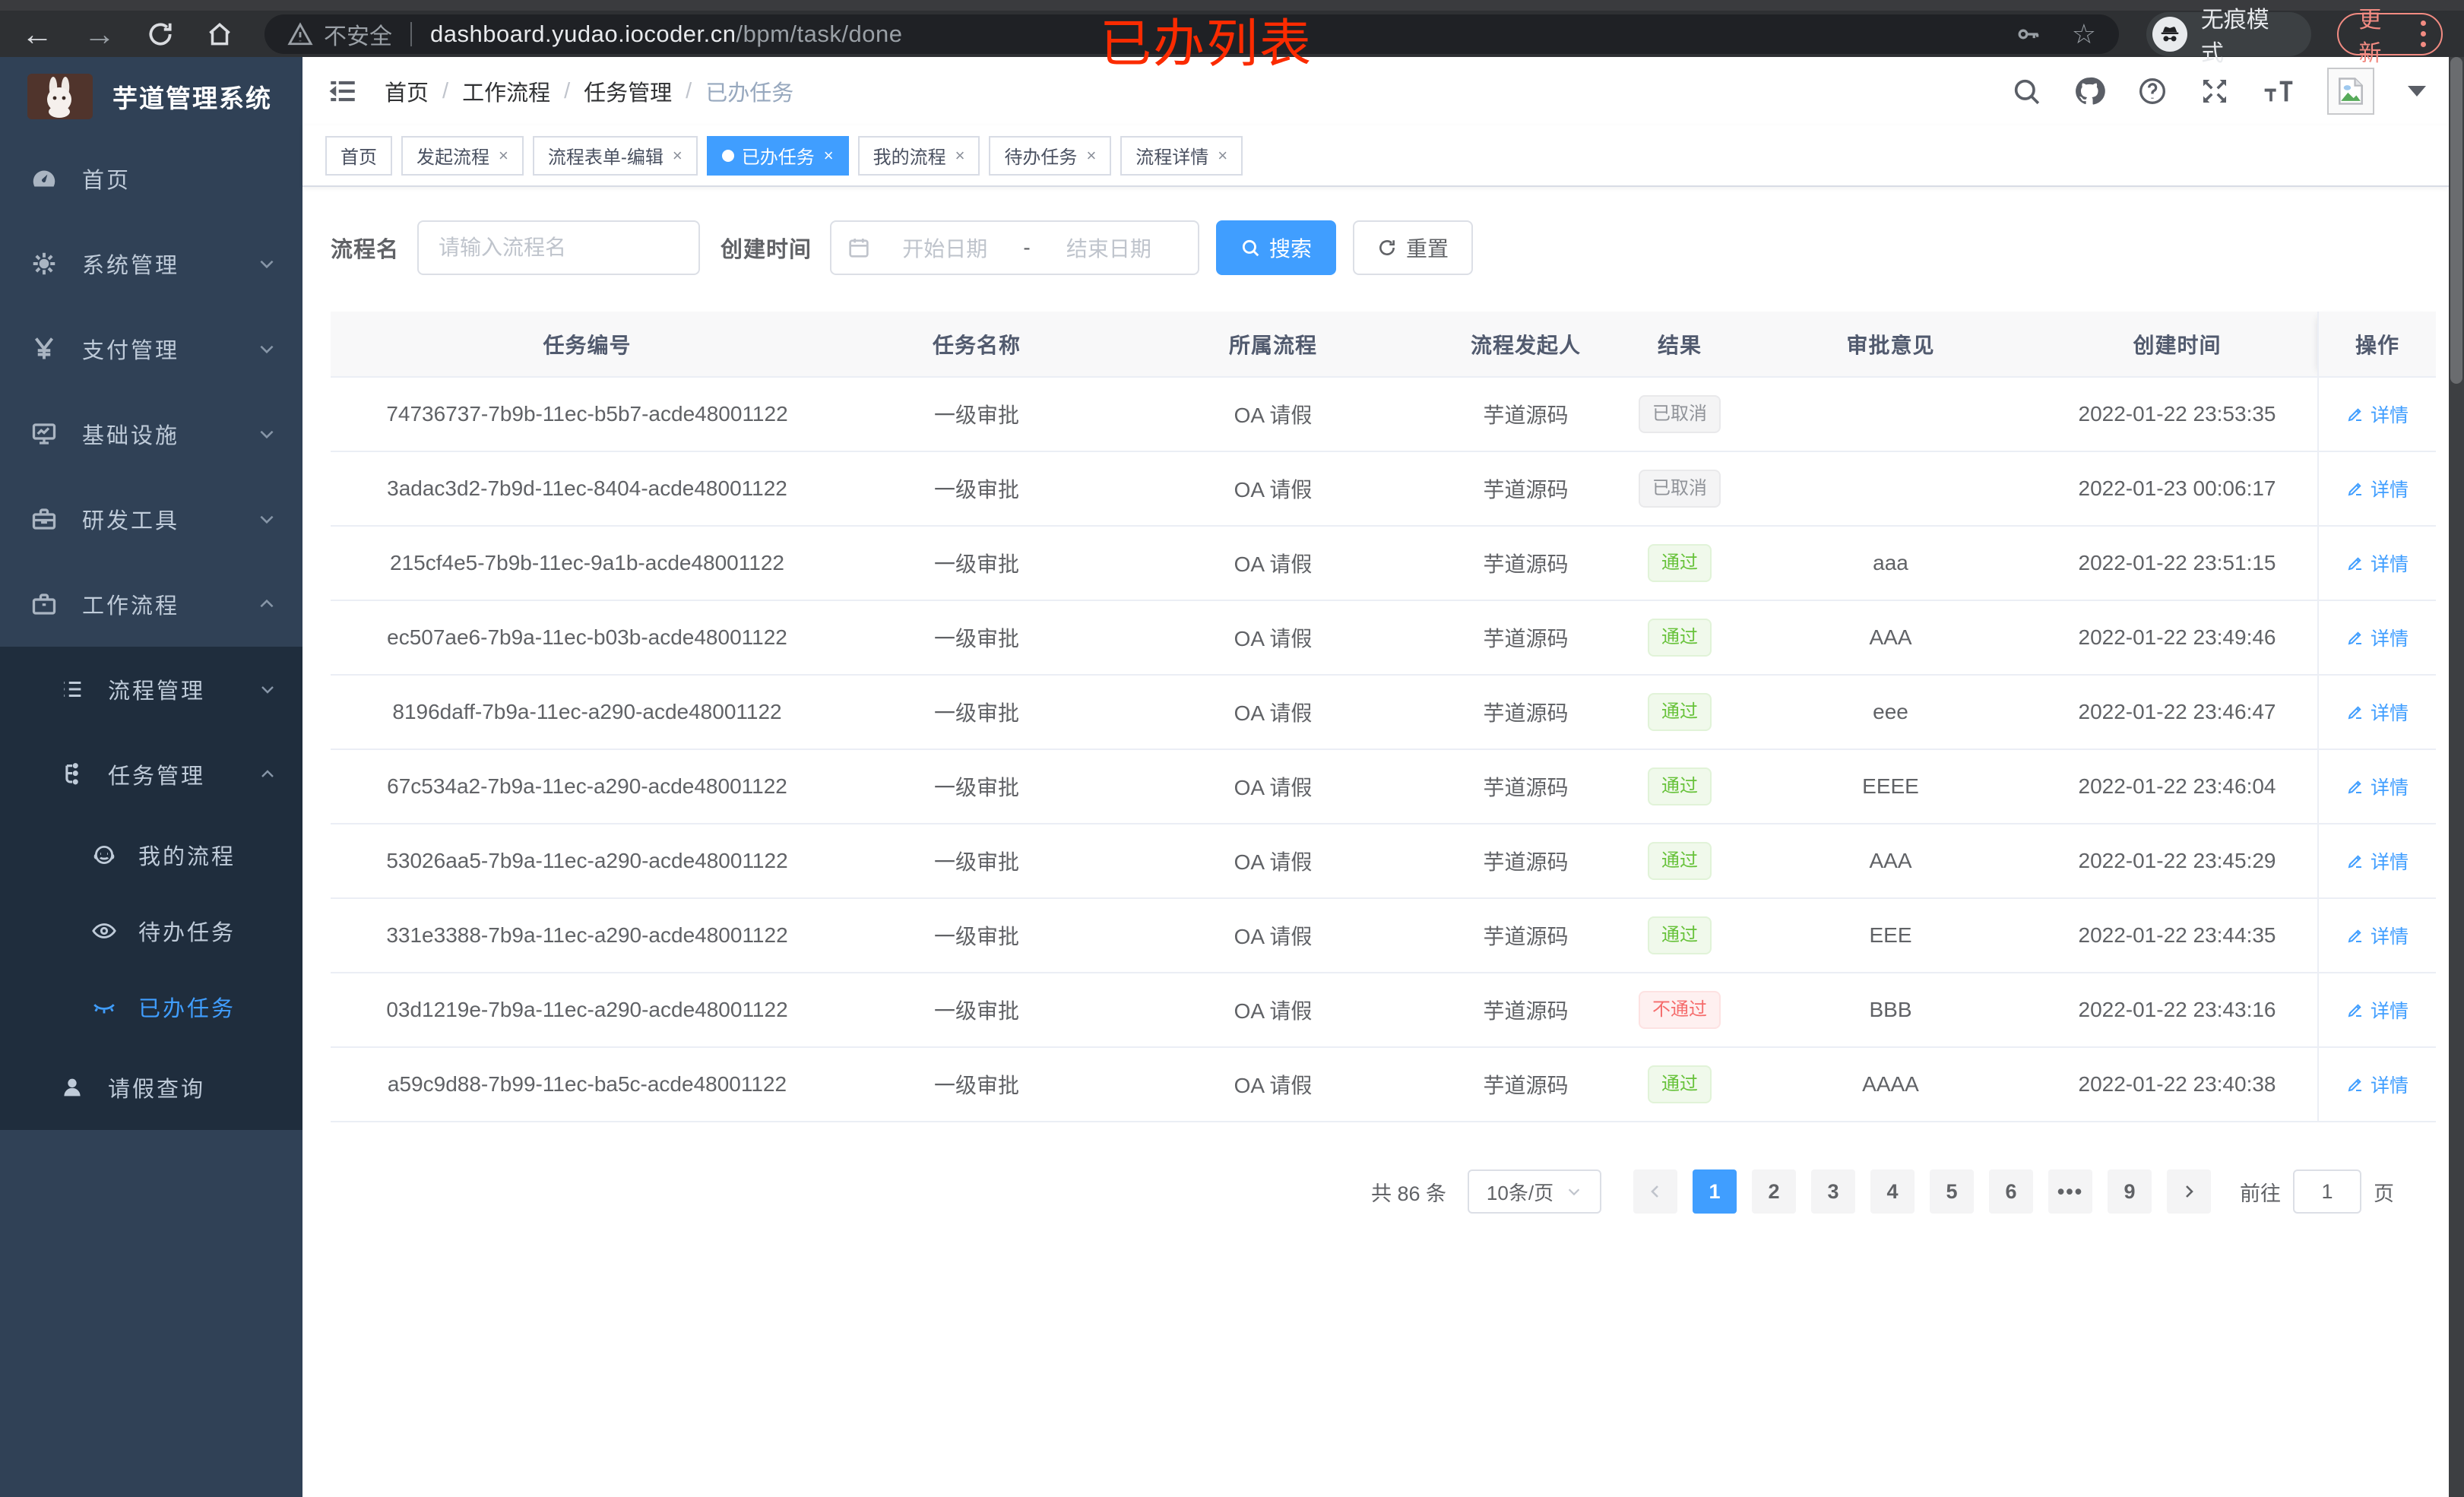 This screenshot has height=1497, width=2464. Describe the element at coordinates (628, 93) in the screenshot. I see `breadcrumb-task-mgmt: 任务管理` at that location.